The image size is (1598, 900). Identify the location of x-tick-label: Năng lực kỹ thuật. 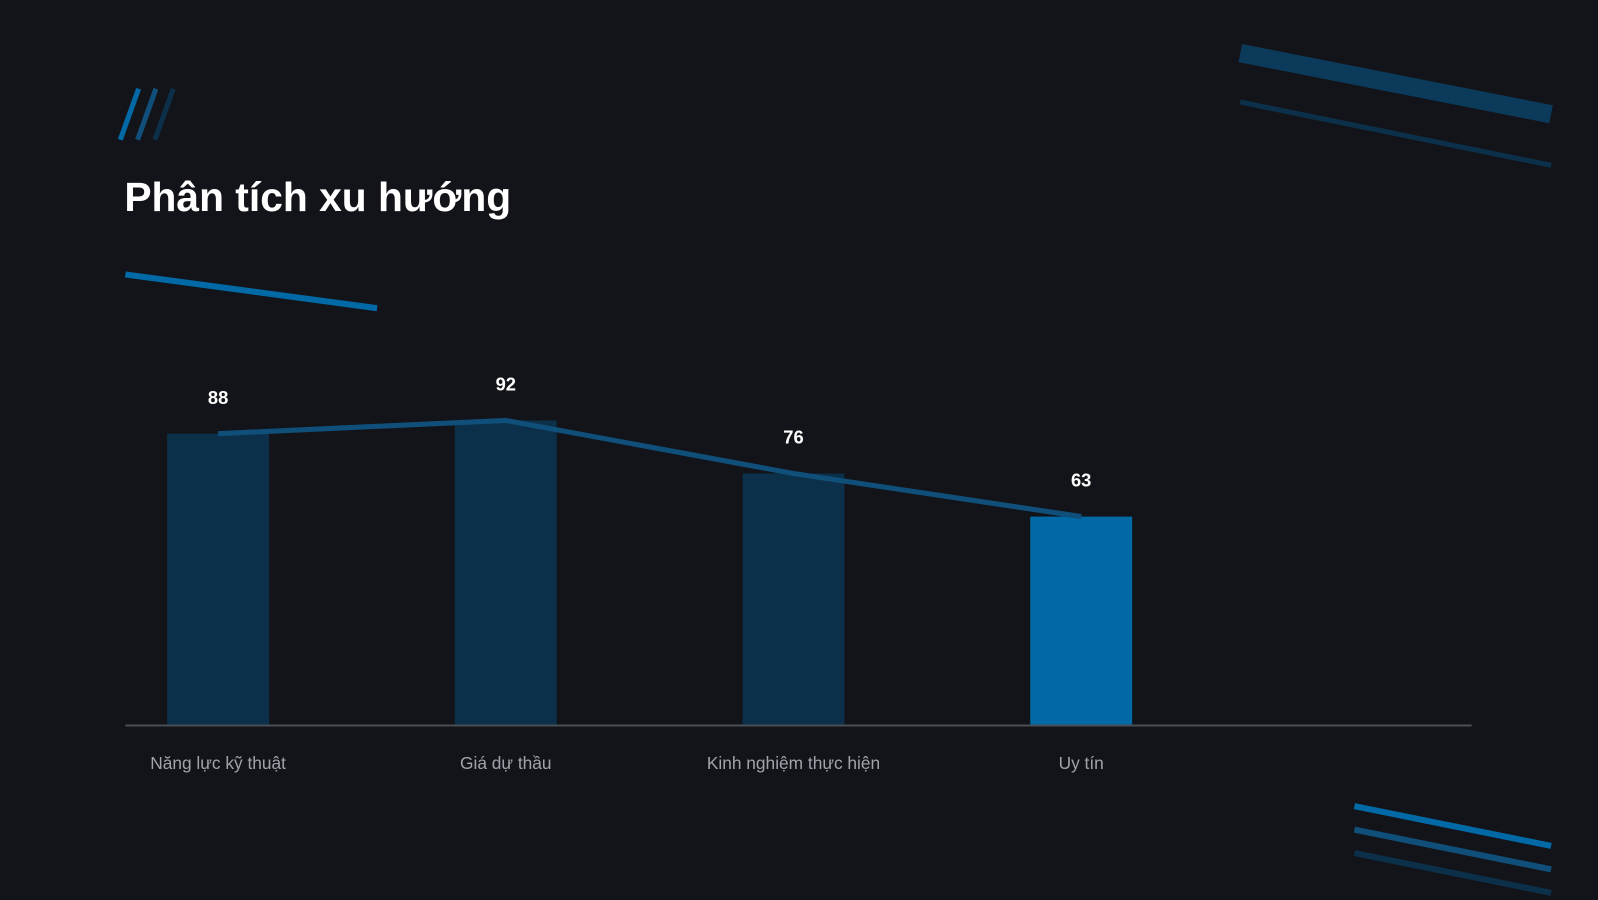
(218, 763).